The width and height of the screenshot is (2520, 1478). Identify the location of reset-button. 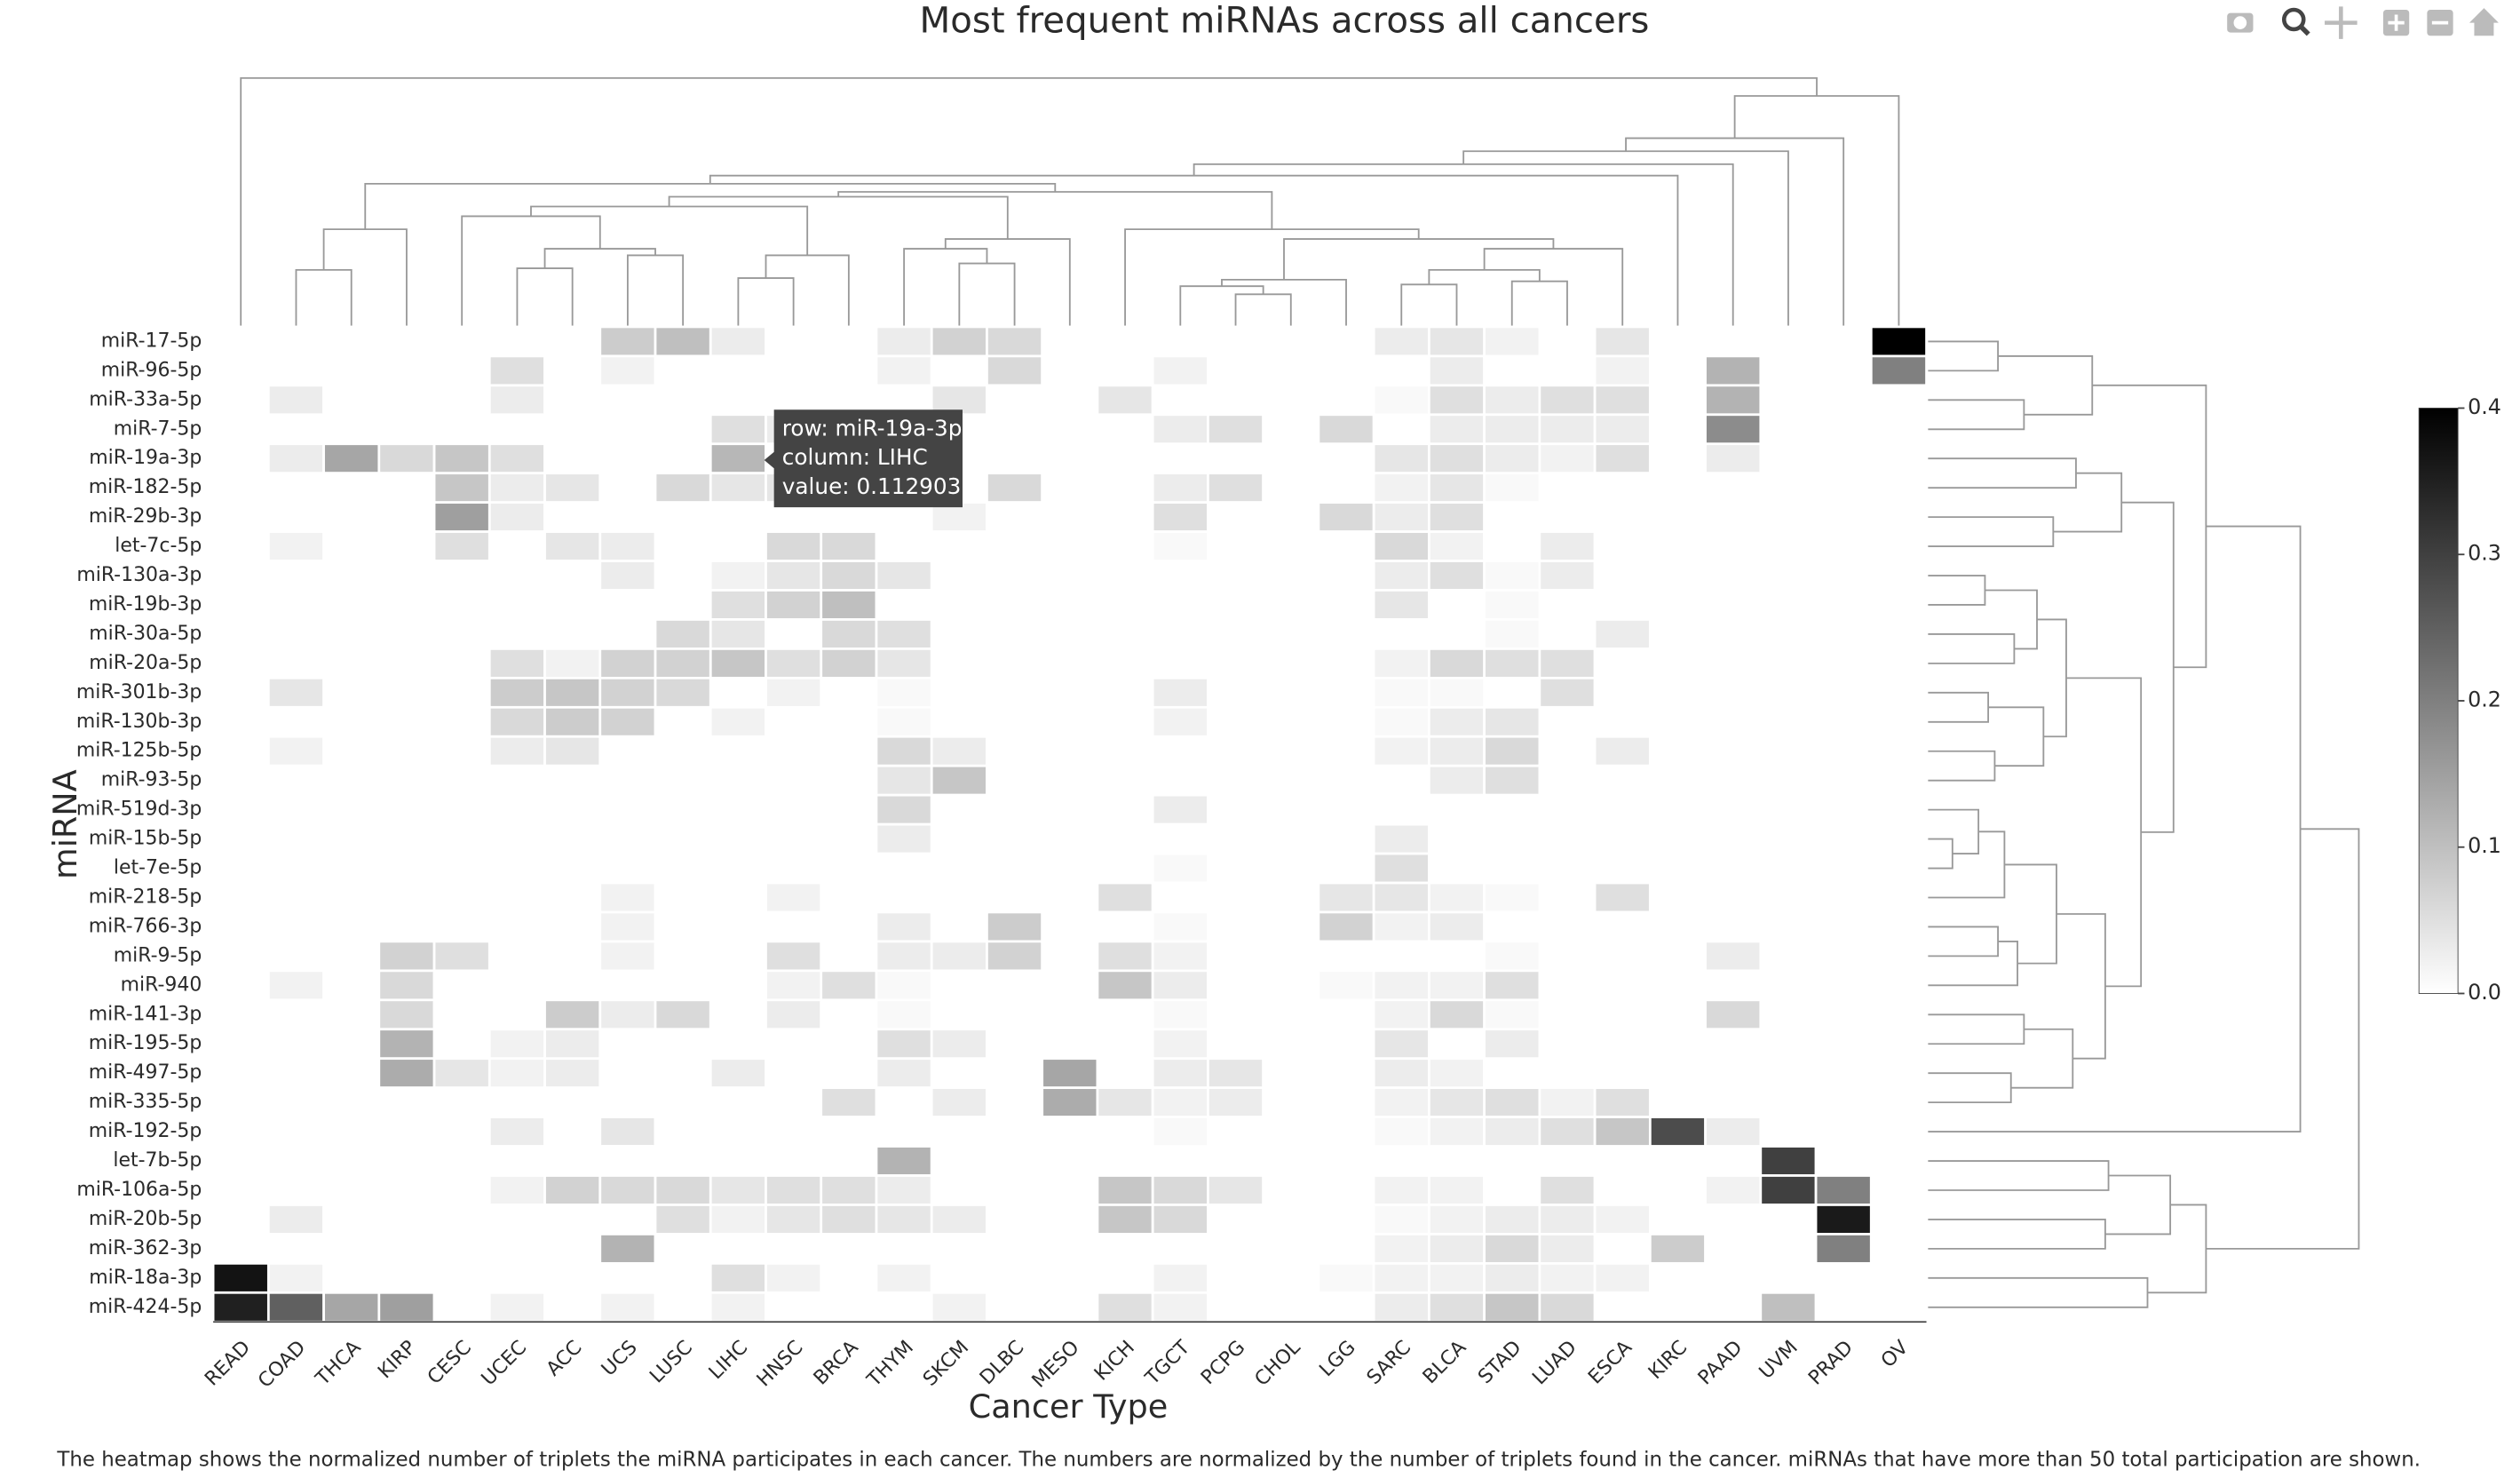
(2483, 22).